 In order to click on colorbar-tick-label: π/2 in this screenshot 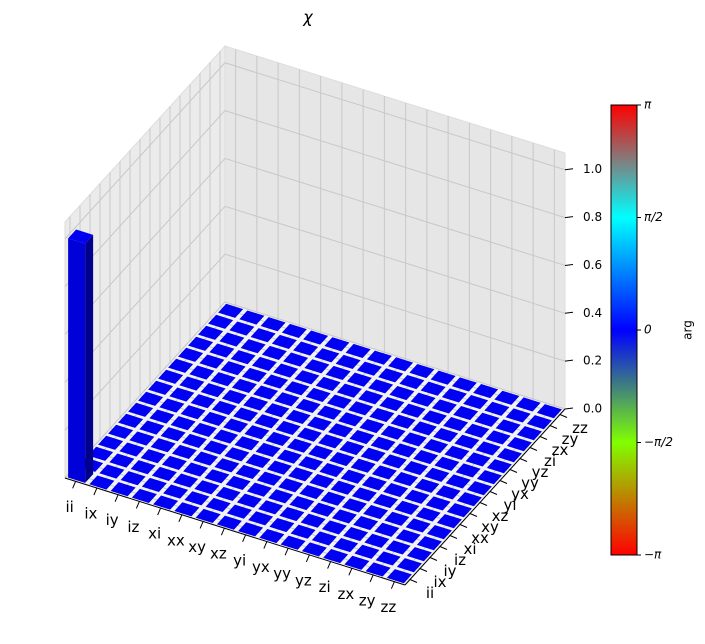, I will do `click(653, 217)`.